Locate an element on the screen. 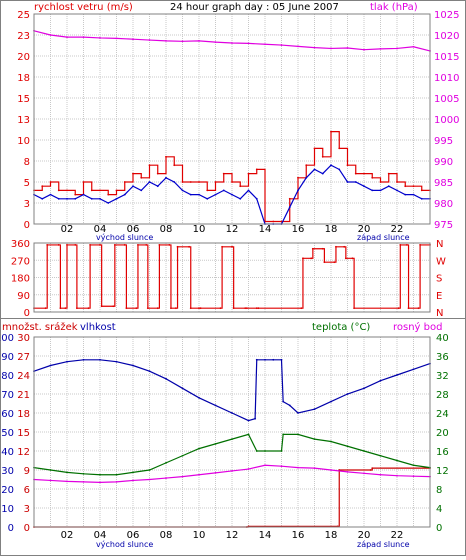 The height and width of the screenshot is (560, 466). y-tick-label-right: 995 is located at coordinates (443, 141).